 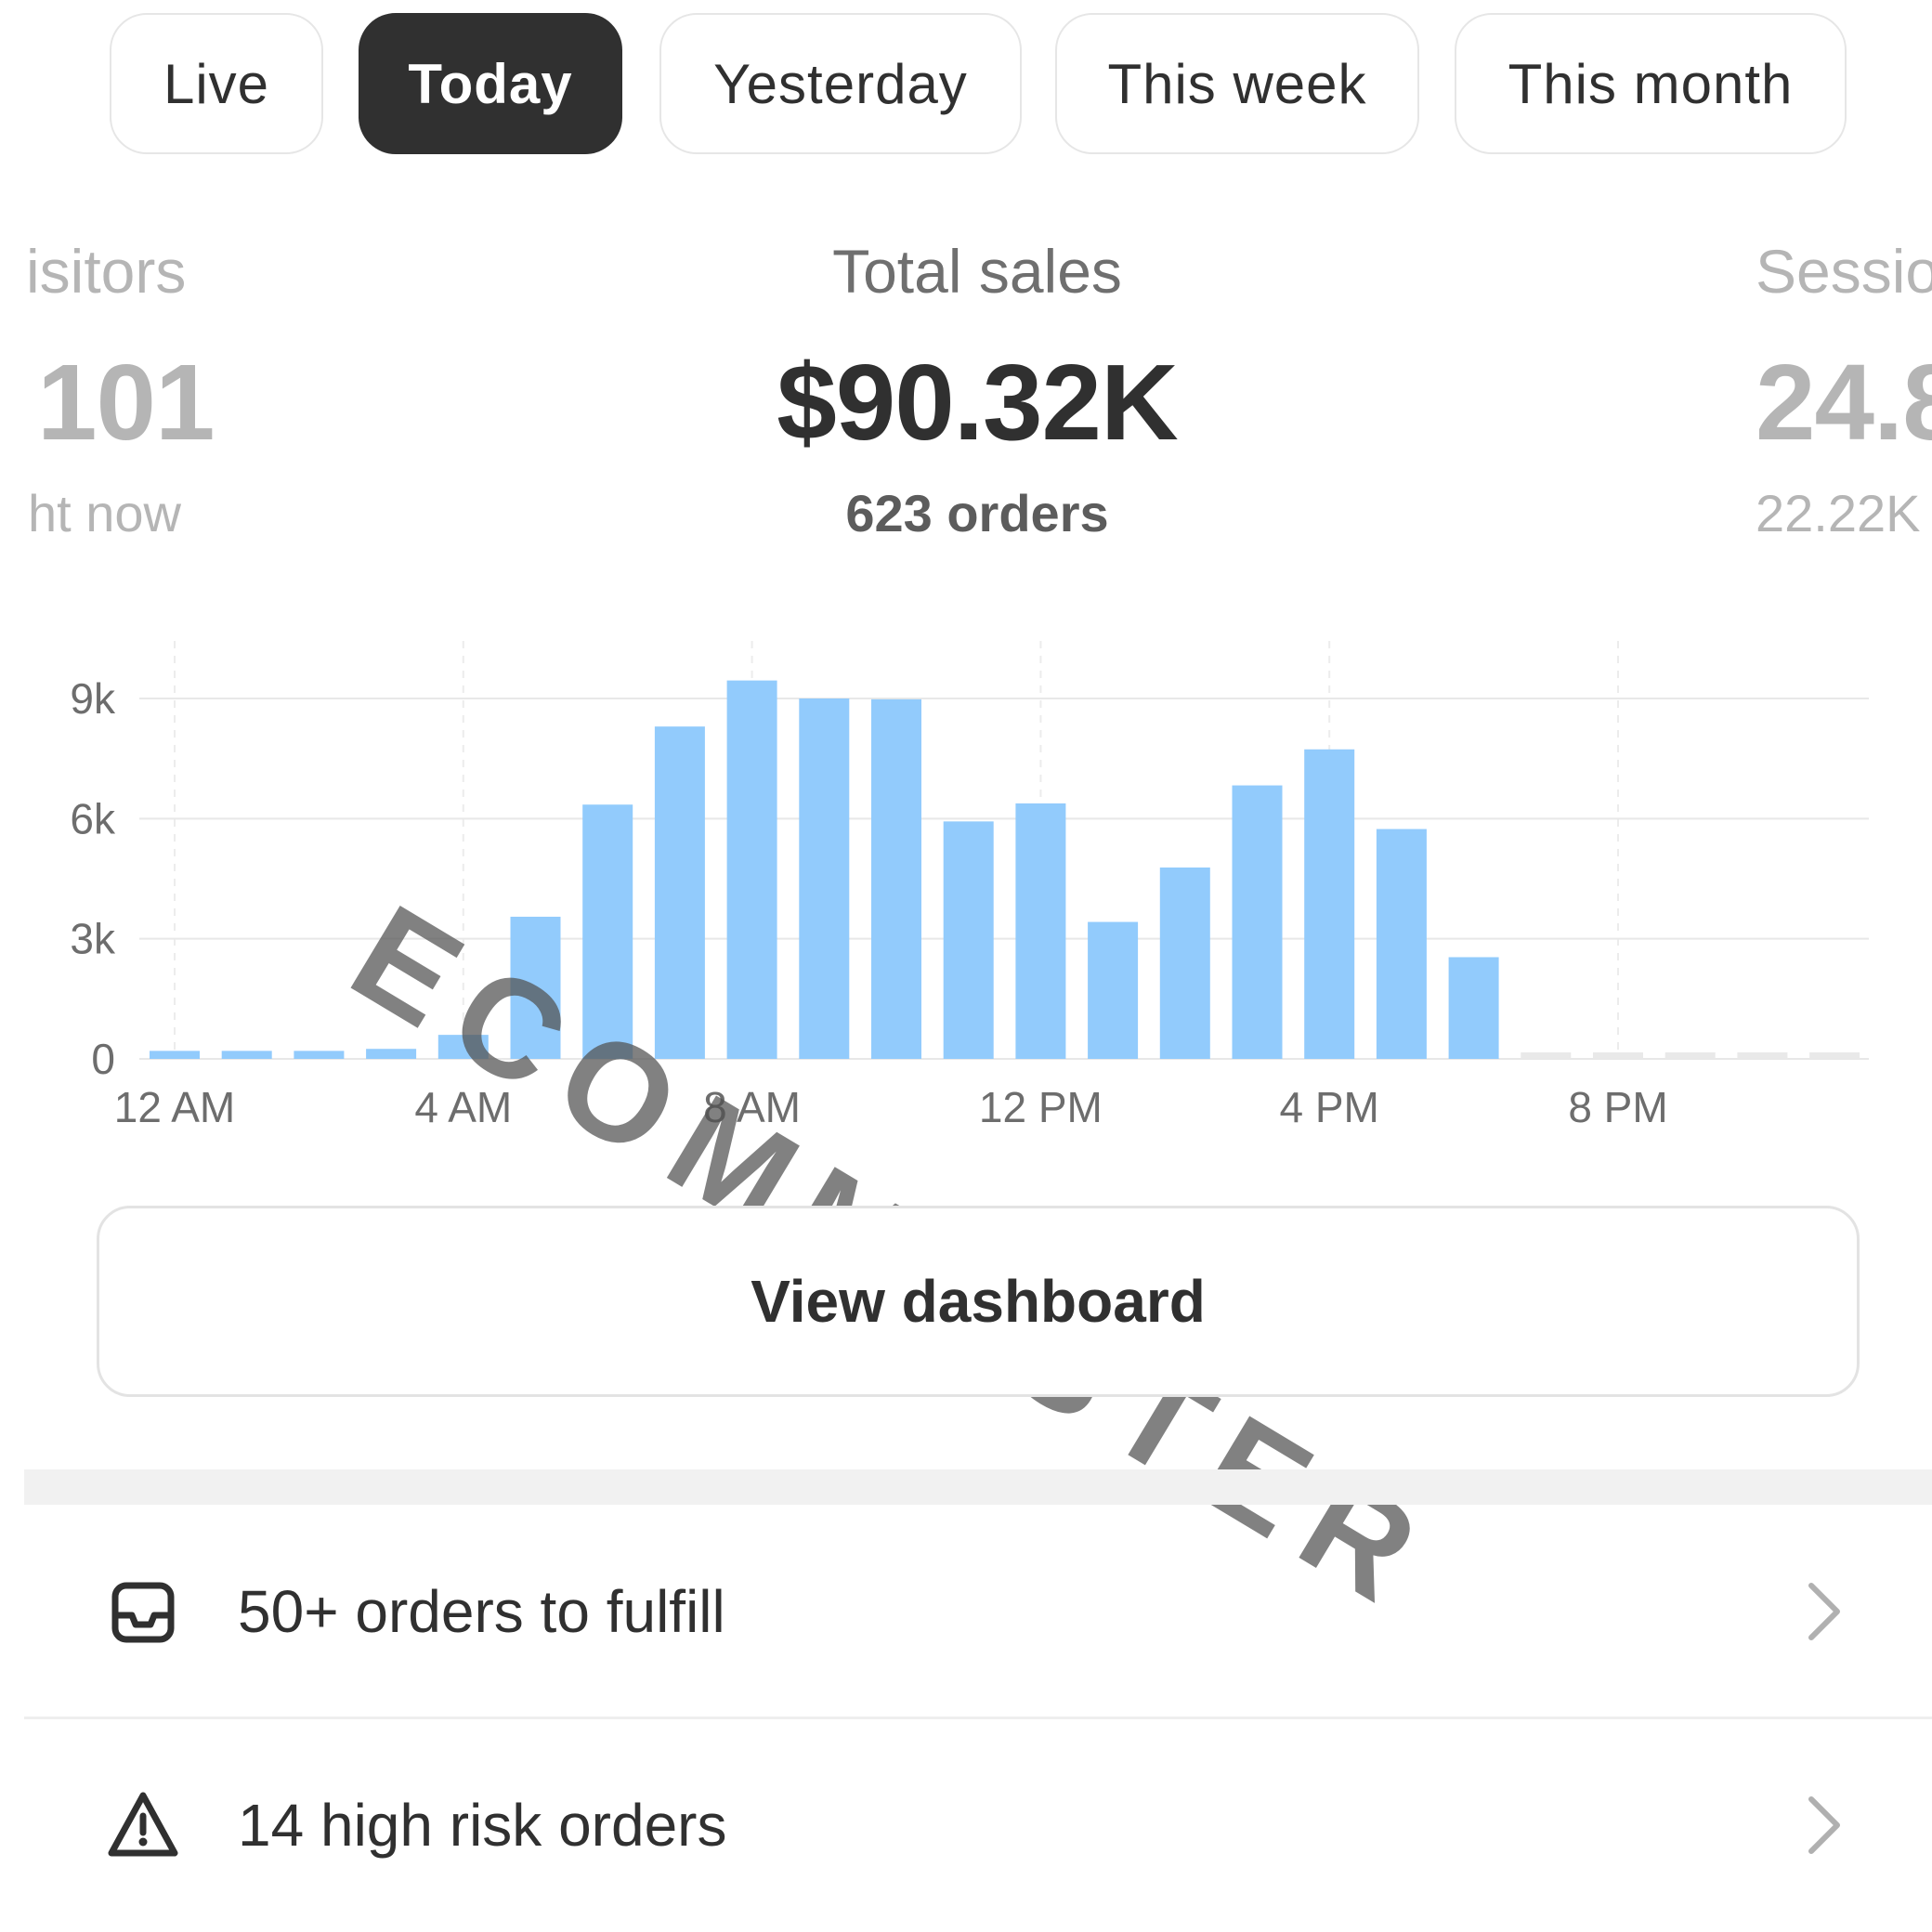 I want to click on task-label: 14 high risk orders, so click(x=482, y=1825).